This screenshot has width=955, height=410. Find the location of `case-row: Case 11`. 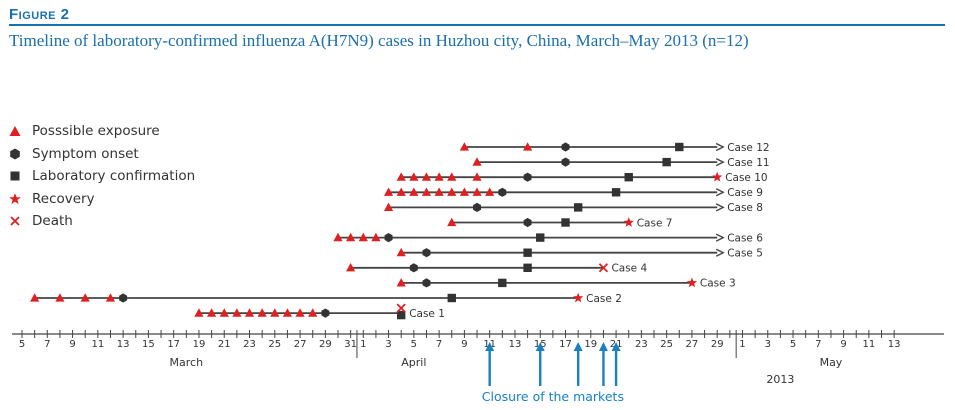

case-row: Case 11 is located at coordinates (621, 163).